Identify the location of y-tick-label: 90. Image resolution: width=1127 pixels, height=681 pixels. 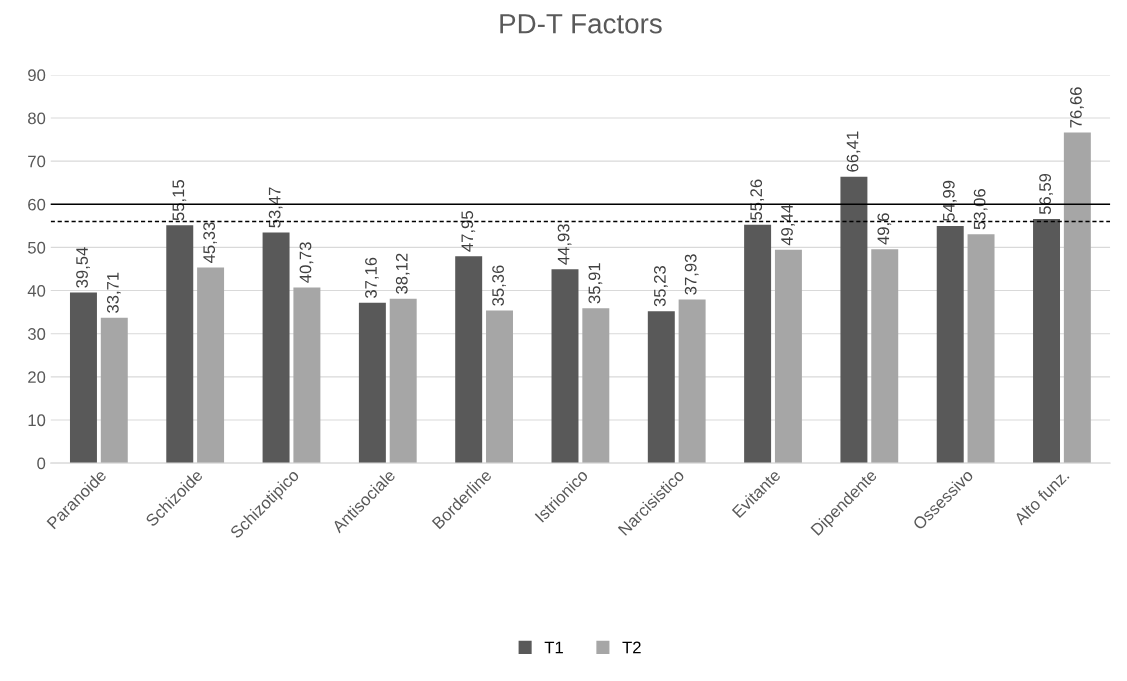
(37, 75).